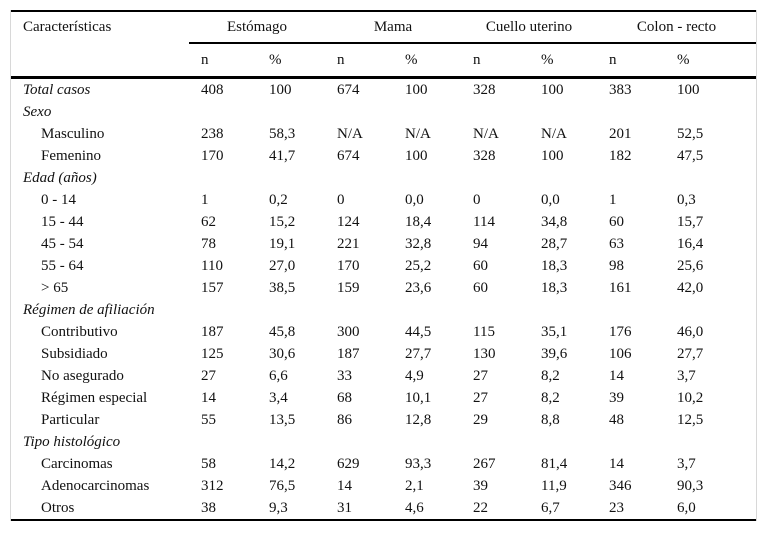 This screenshot has width=768, height=539. Describe the element at coordinates (383, 332) in the screenshot. I see `table-row: Contributivo 187 45,8 300 44,5 115 35,1 176 46,0` at that location.